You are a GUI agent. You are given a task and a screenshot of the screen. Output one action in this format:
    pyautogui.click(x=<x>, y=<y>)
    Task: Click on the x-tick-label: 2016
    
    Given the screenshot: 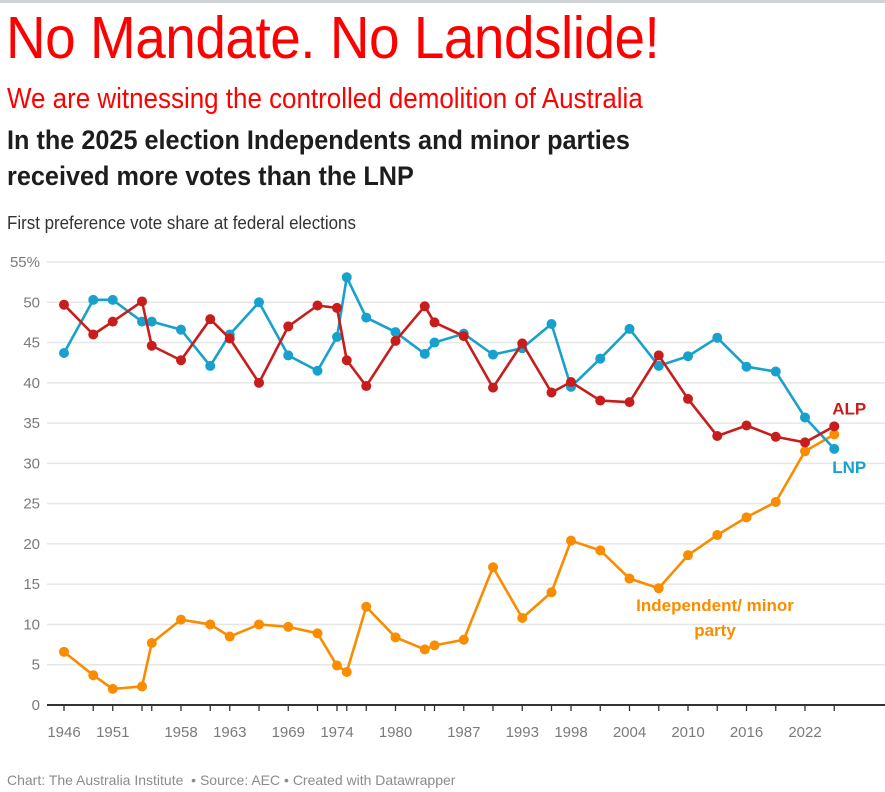 What is the action you would take?
    pyautogui.click(x=746, y=732)
    